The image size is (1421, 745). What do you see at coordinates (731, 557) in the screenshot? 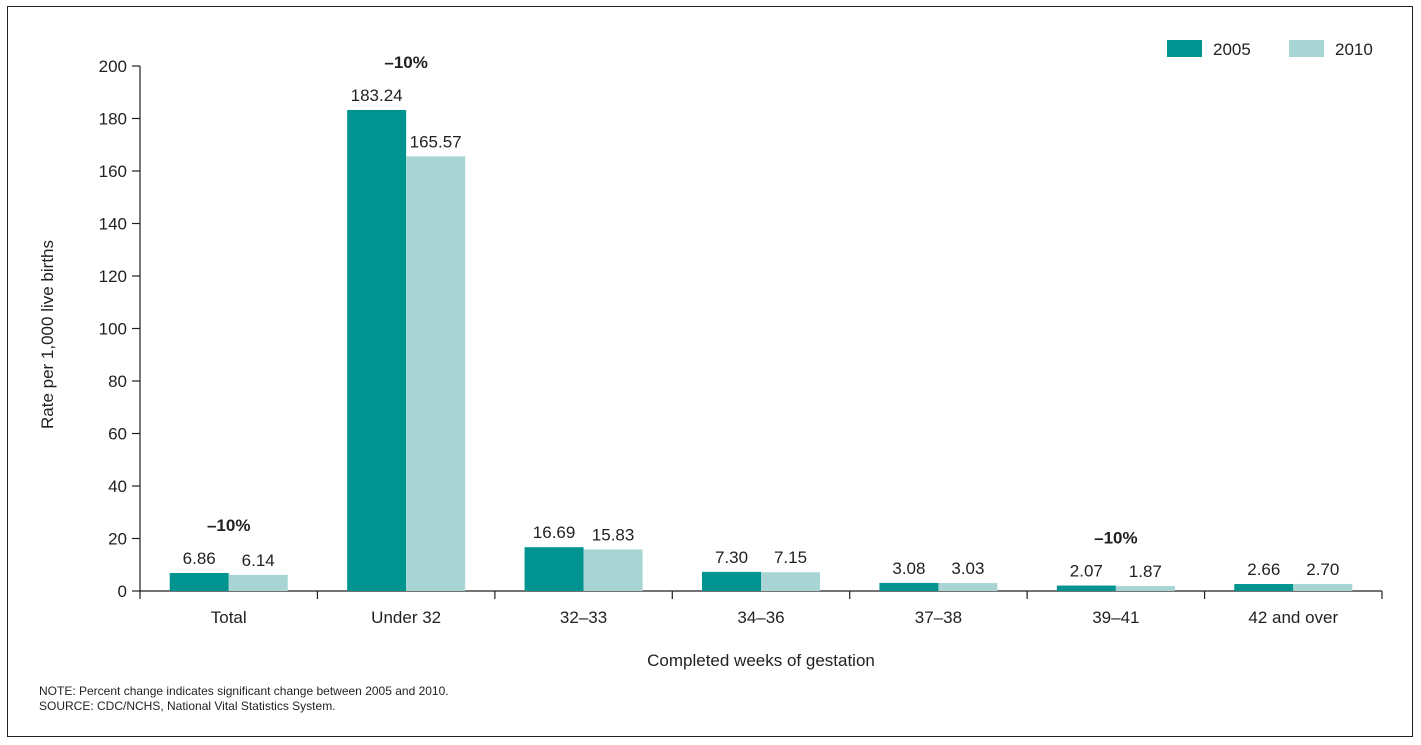
I see `data-label: 7.30` at bounding box center [731, 557].